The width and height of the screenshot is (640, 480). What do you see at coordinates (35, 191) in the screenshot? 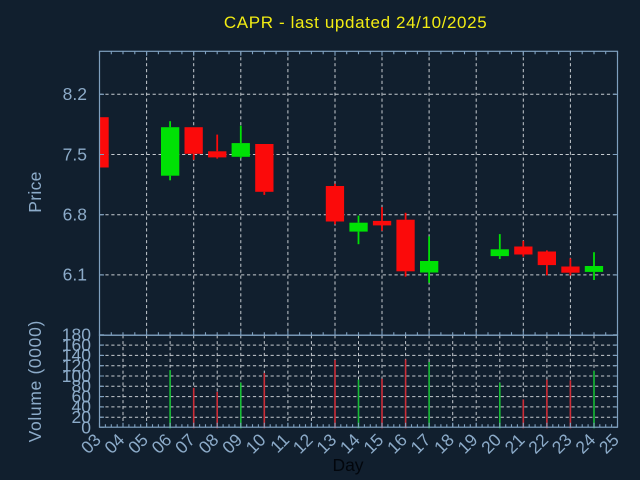
I see `svg-text: Price` at bounding box center [35, 191].